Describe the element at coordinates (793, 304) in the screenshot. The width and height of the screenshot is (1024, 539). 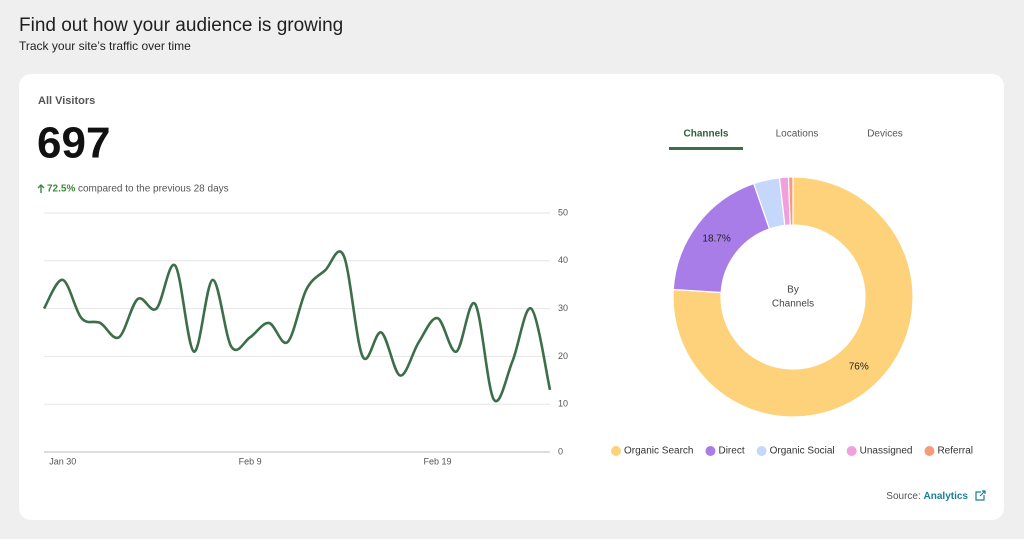
I see `center-label: Channels` at that location.